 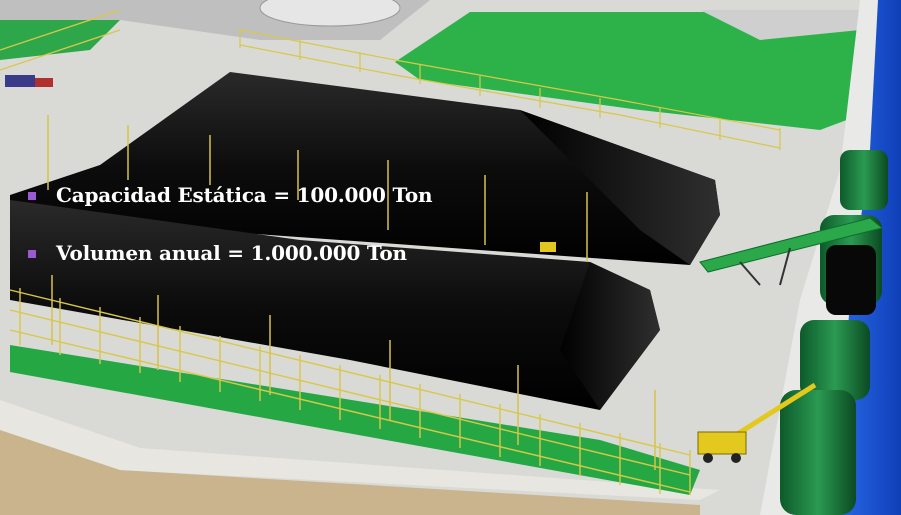 I want to click on bullet-text: Volumen anual = 1.000.000 Ton, so click(x=231, y=253).